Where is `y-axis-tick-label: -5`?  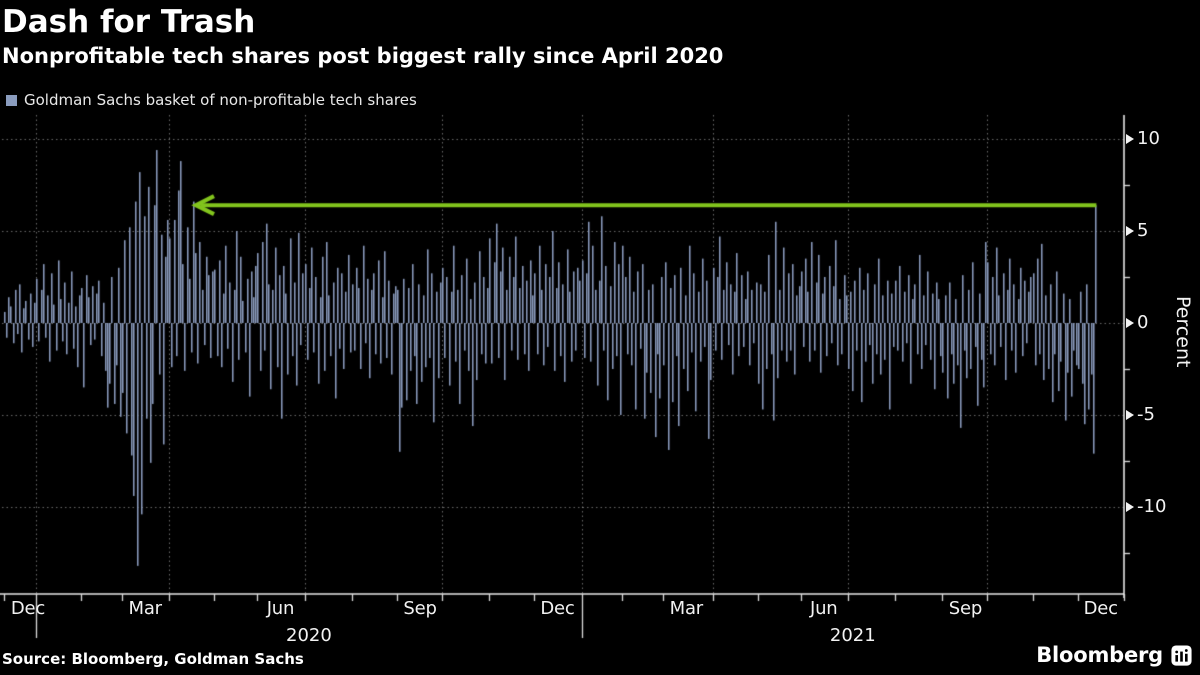
y-axis-tick-label: -5 is located at coordinates (1140, 415).